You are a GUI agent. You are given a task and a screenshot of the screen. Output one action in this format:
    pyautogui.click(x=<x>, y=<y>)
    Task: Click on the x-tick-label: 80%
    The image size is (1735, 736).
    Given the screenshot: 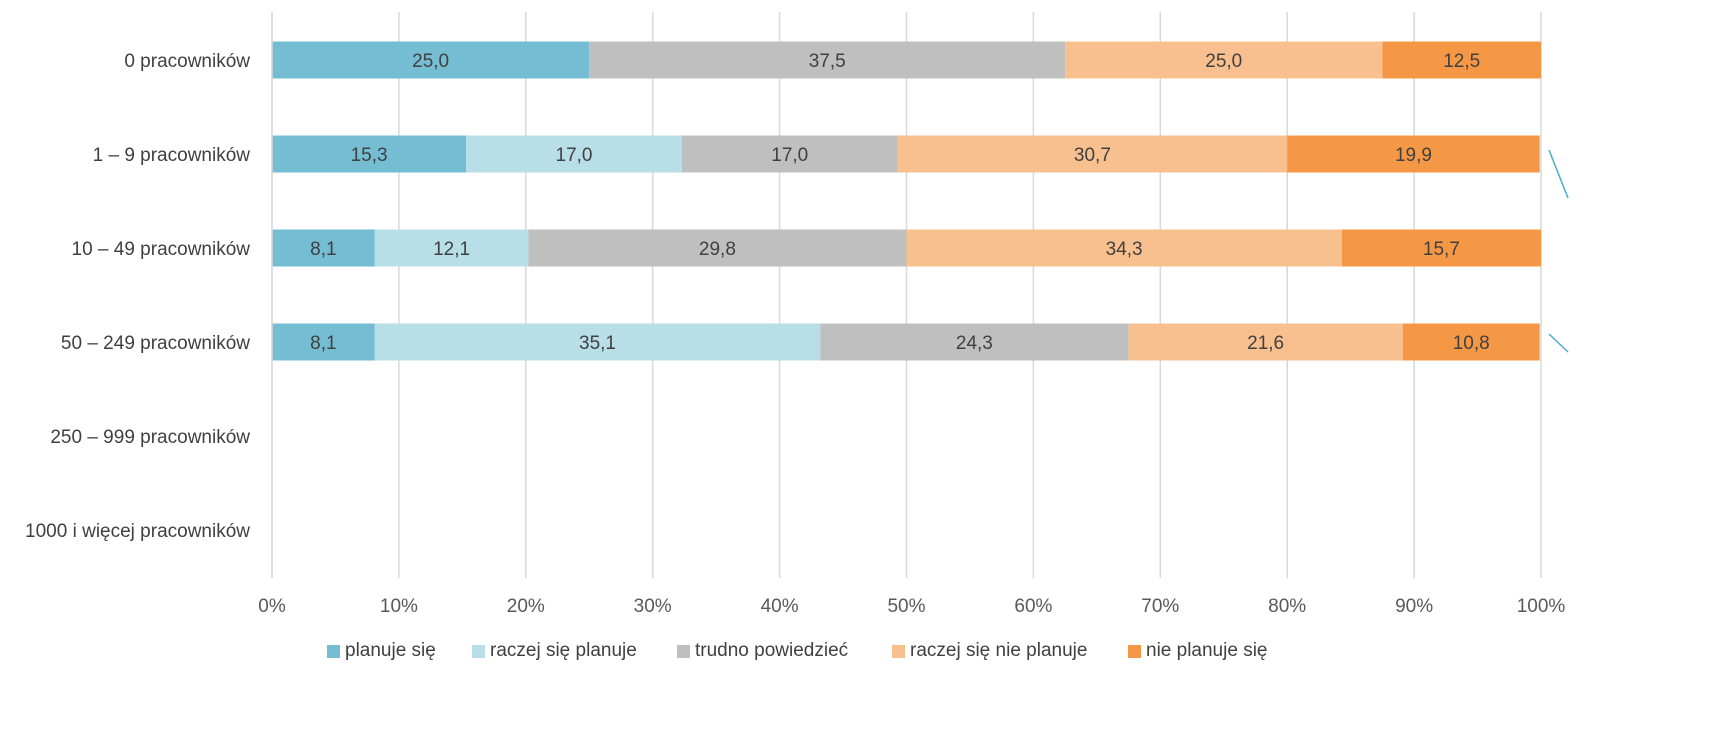 What is the action you would take?
    pyautogui.click(x=1287, y=606)
    